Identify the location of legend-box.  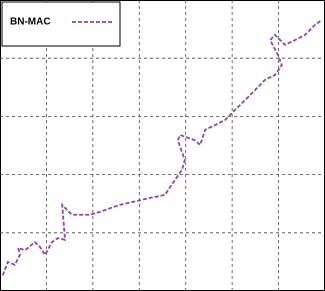
(61, 24).